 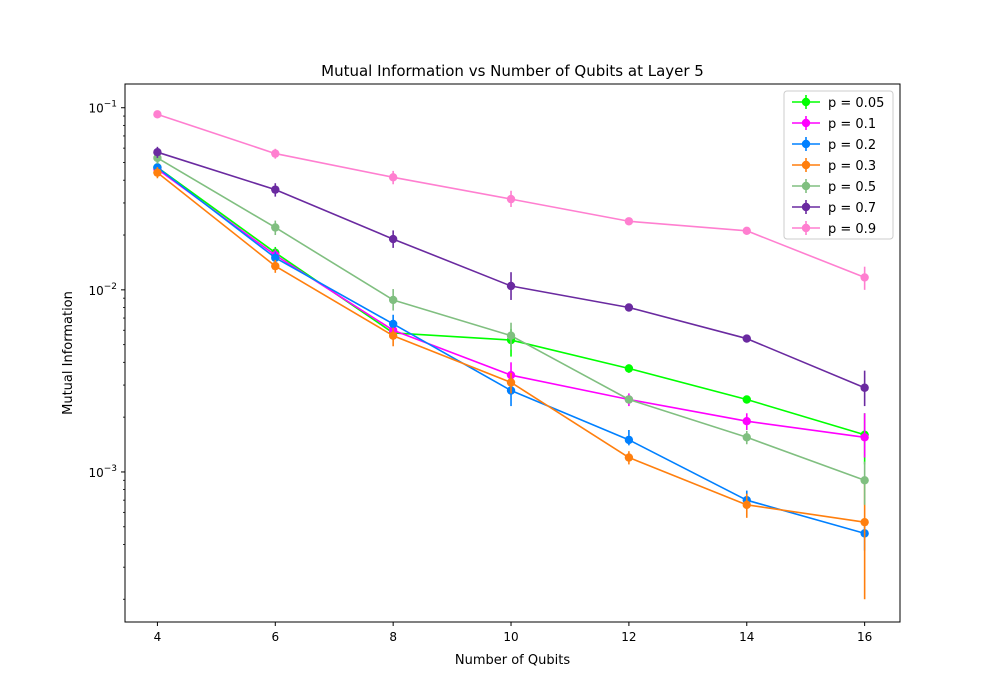 I want to click on legend-item: p = 0.3, so click(x=834, y=166).